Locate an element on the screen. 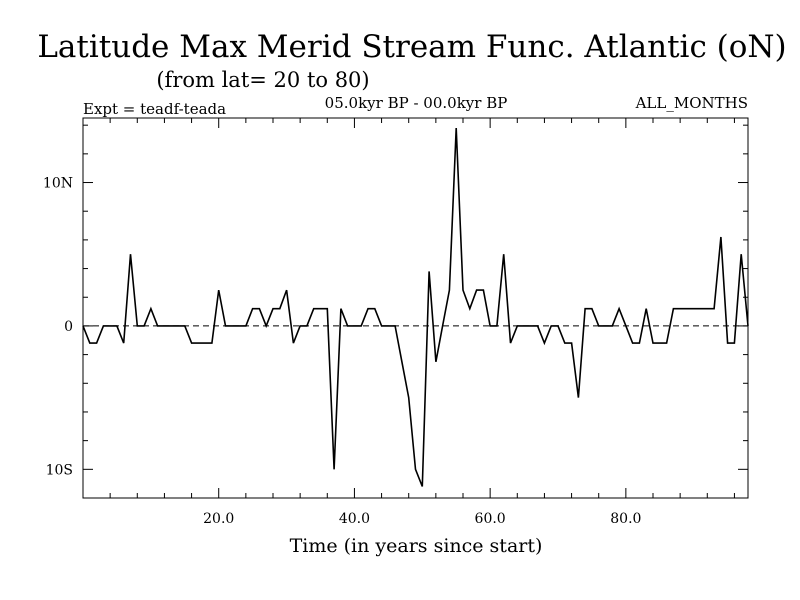  x-tick-label: 60.0 is located at coordinates (490, 519).